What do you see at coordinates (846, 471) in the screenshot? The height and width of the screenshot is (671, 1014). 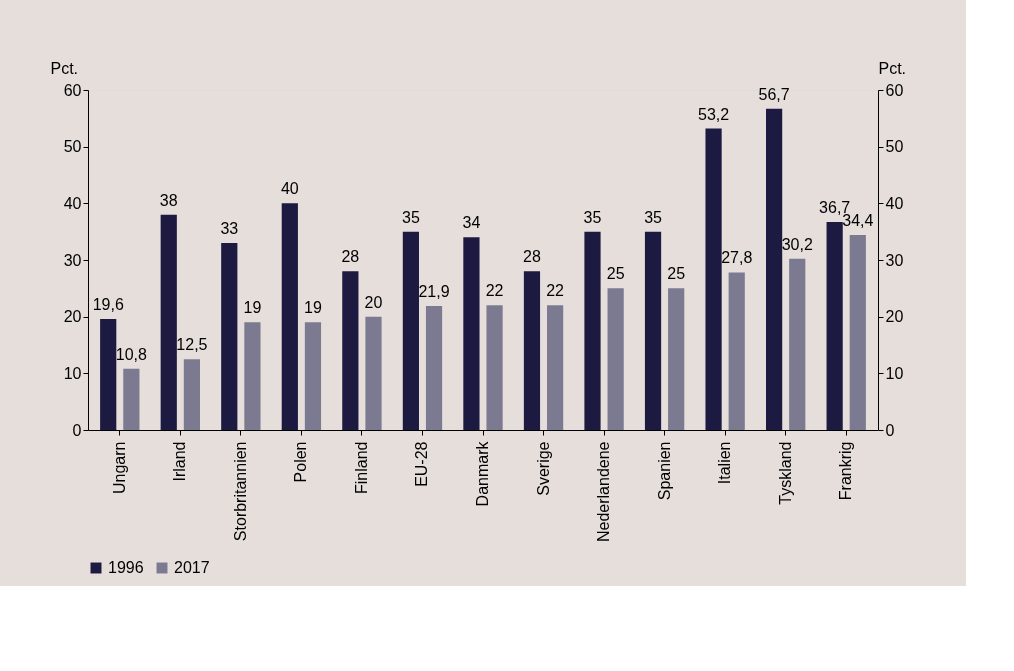 I see `x-tick-label: Frankrig` at bounding box center [846, 471].